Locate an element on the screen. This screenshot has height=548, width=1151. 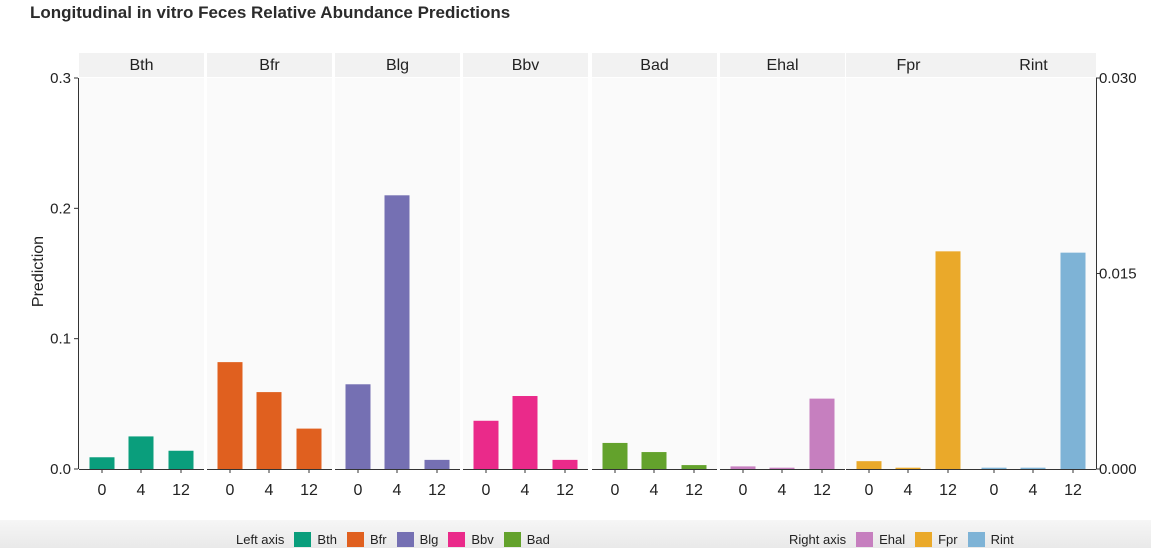
strip-label-blg: Blg is located at coordinates (397, 65).